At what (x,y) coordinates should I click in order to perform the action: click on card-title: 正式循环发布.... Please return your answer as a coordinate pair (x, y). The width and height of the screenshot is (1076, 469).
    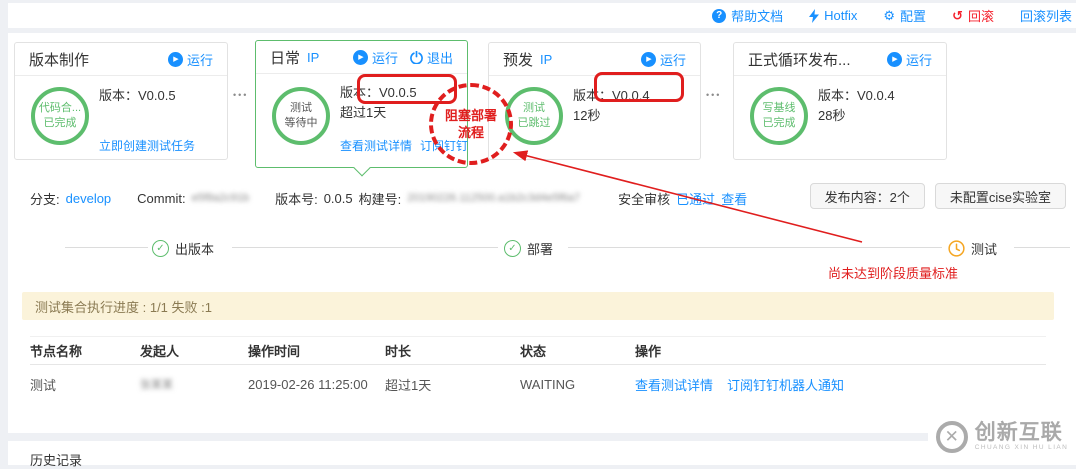
    Looking at the image, I should click on (799, 60).